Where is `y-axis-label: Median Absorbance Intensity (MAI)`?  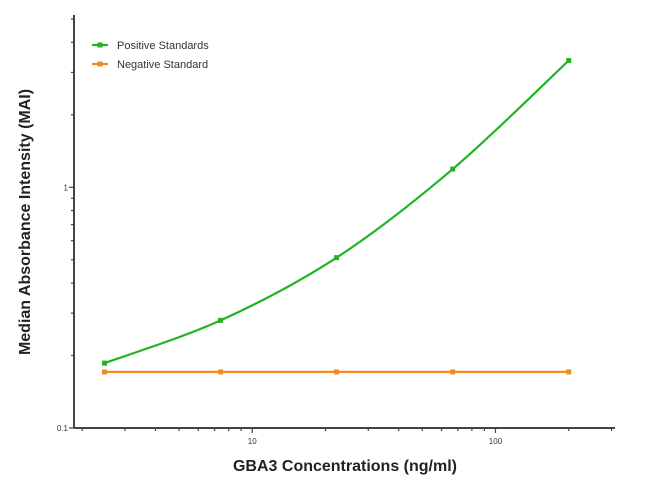
y-axis-label: Median Absorbance Intensity (MAI) is located at coordinates (25, 222).